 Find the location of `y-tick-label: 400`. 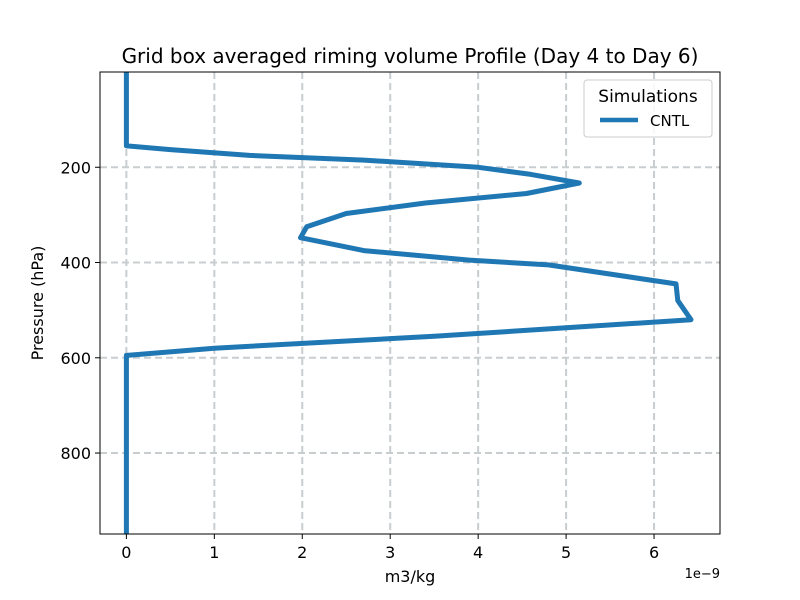

y-tick-label: 400 is located at coordinates (75, 263).